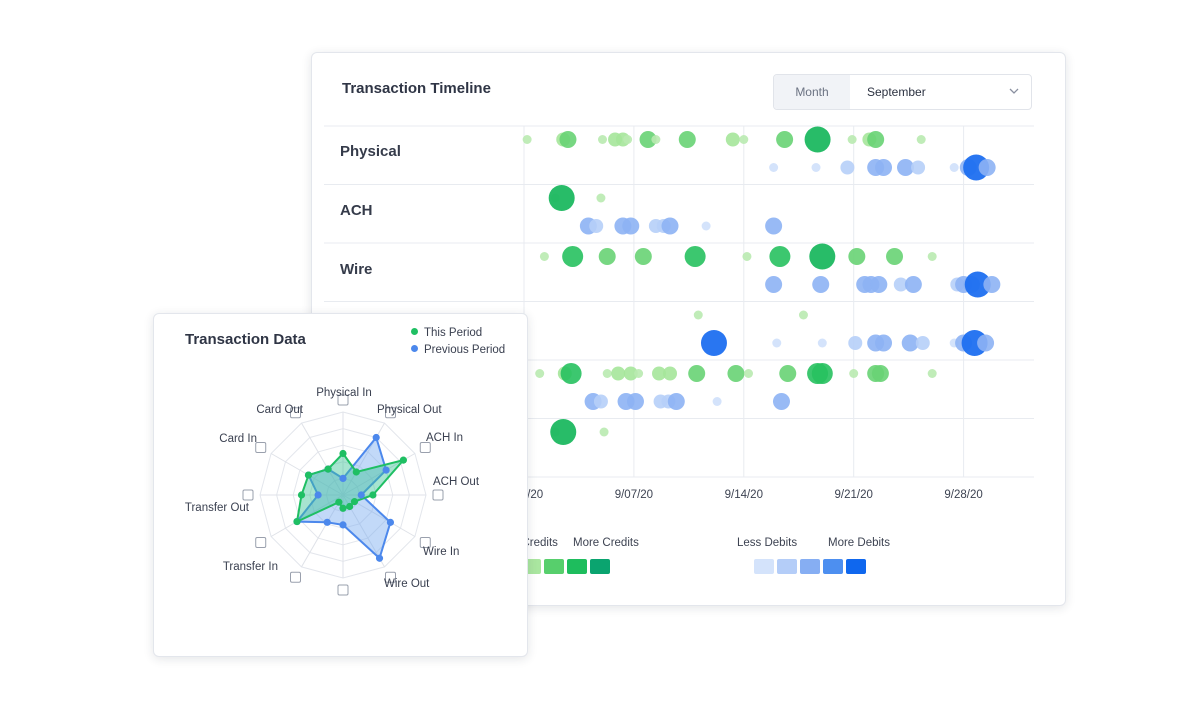 The width and height of the screenshot is (1200, 708). I want to click on legend-dot-this-period, so click(414, 331).